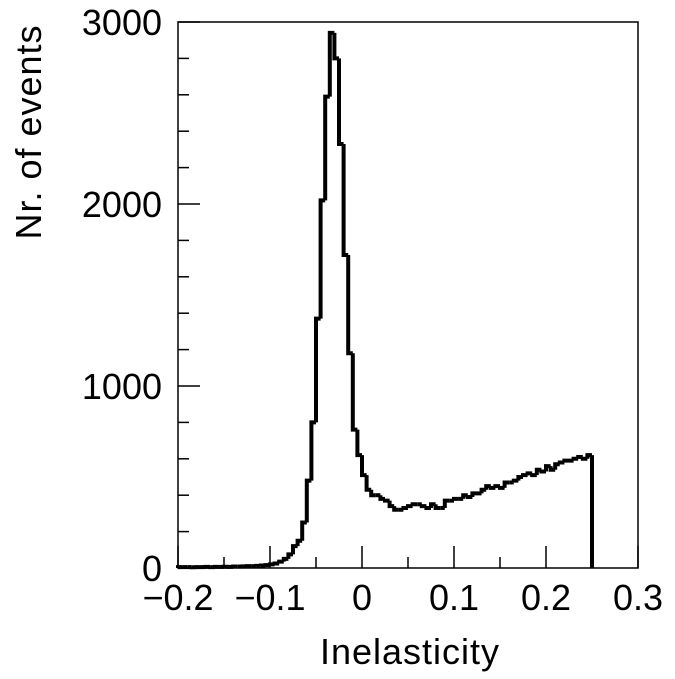 This screenshot has width=675, height=679. Describe the element at coordinates (28, 131) in the screenshot. I see `y-axis-label: Nr. of events` at that location.